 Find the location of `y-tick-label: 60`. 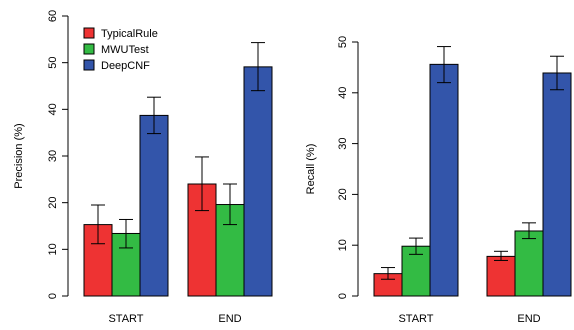

y-tick-label: 60 is located at coordinates (53, 16).